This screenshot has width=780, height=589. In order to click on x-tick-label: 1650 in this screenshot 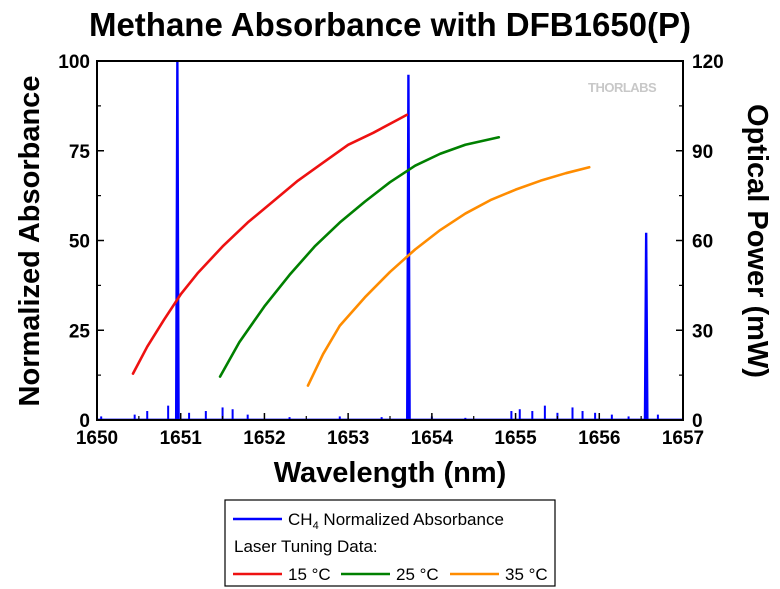, I will do `click(97, 438)`.